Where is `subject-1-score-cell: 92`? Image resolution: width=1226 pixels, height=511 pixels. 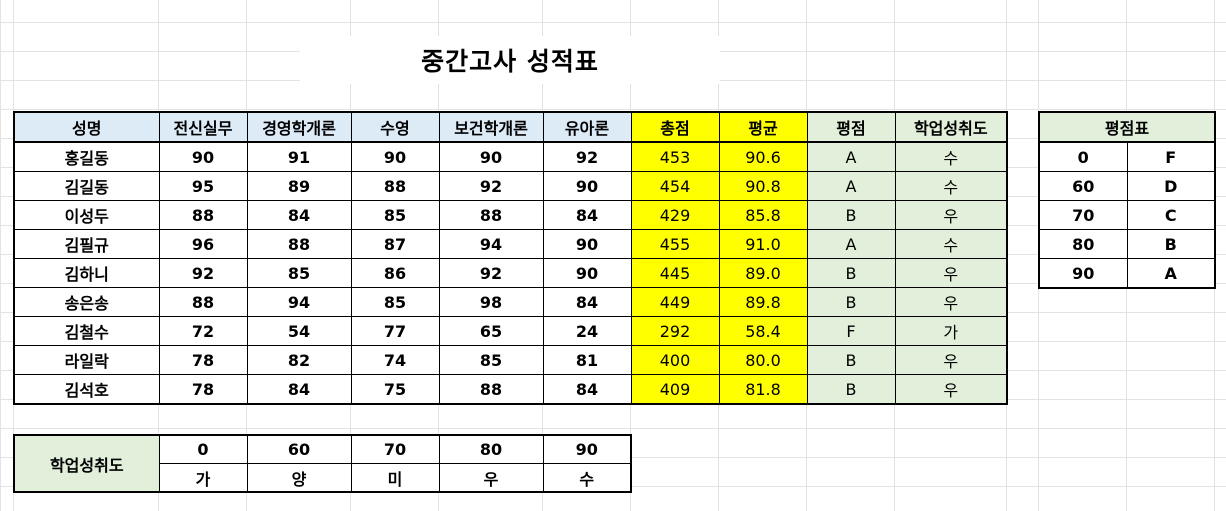
subject-1-score-cell: 92 is located at coordinates (203, 273).